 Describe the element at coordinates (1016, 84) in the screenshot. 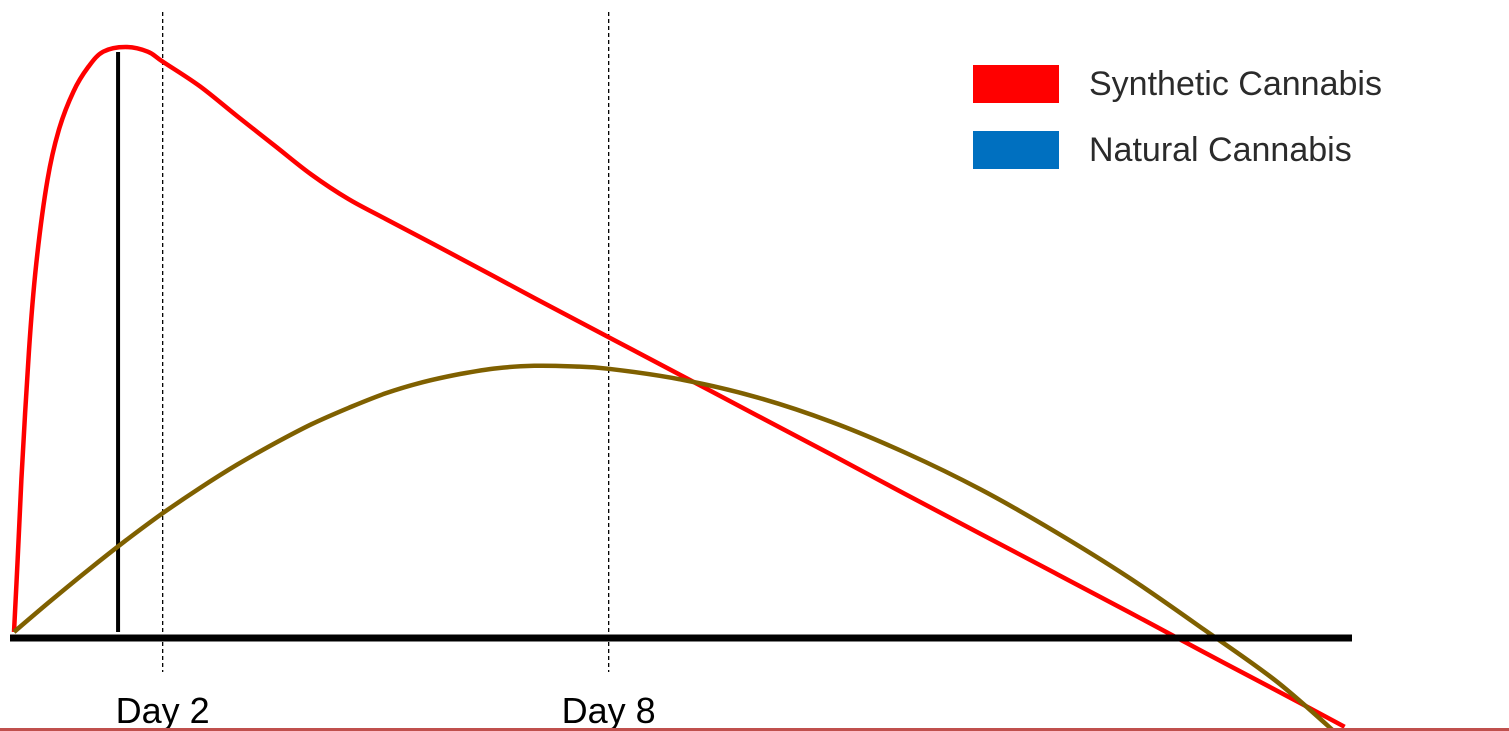

I see `legend-swatch-synthetic` at that location.